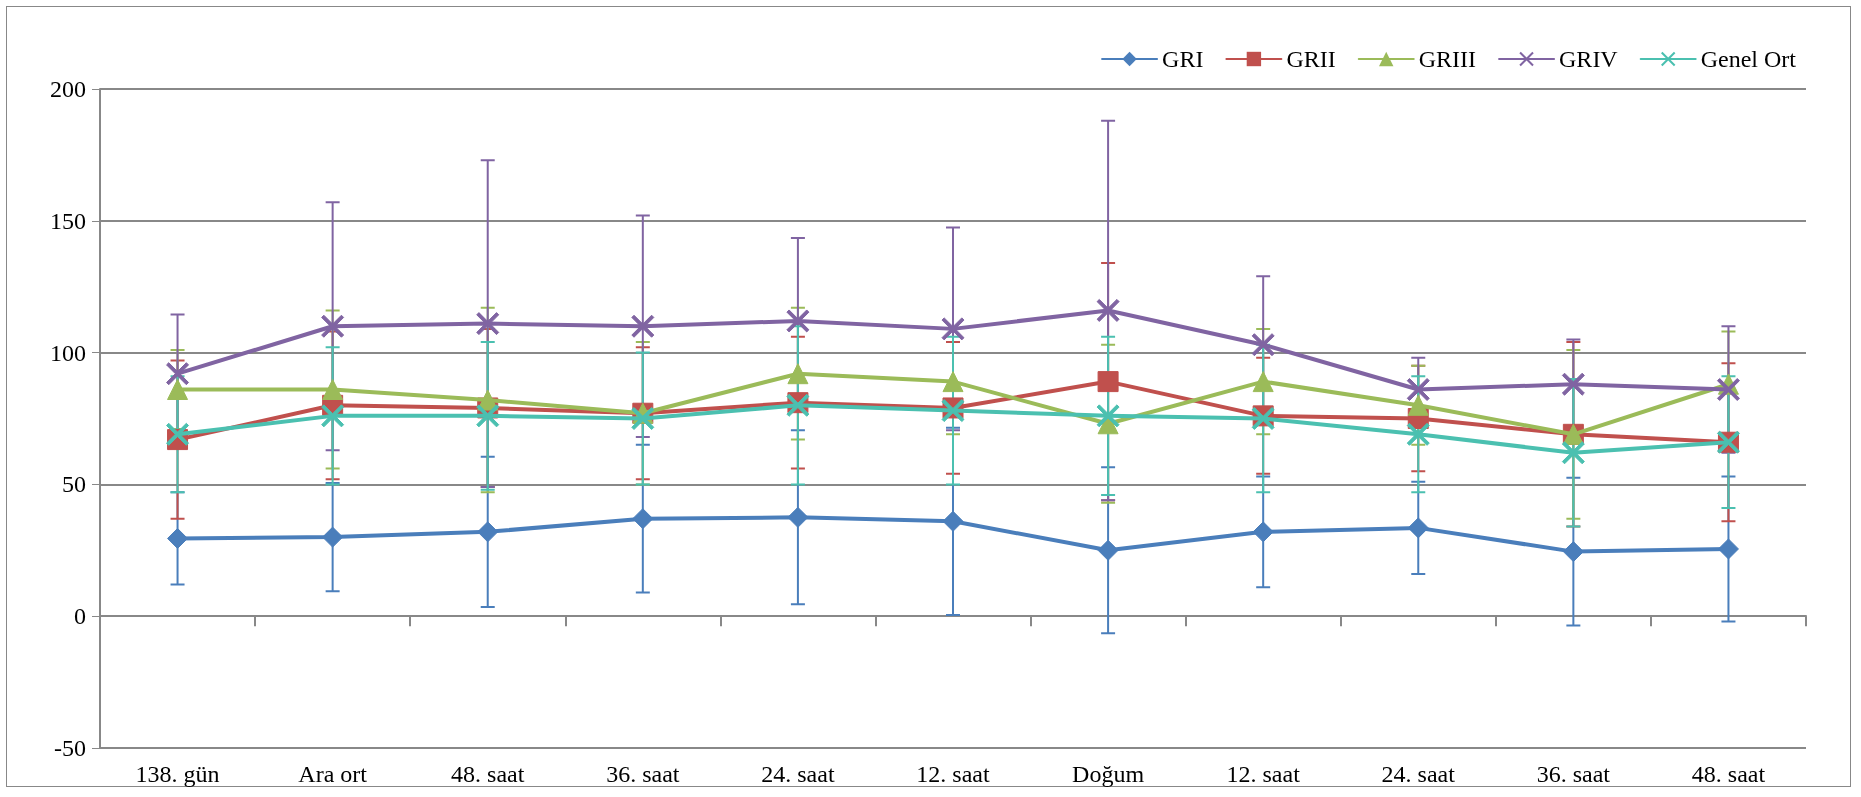 The width and height of the screenshot is (1861, 797). I want to click on legend-label: GRI, so click(1183, 59).